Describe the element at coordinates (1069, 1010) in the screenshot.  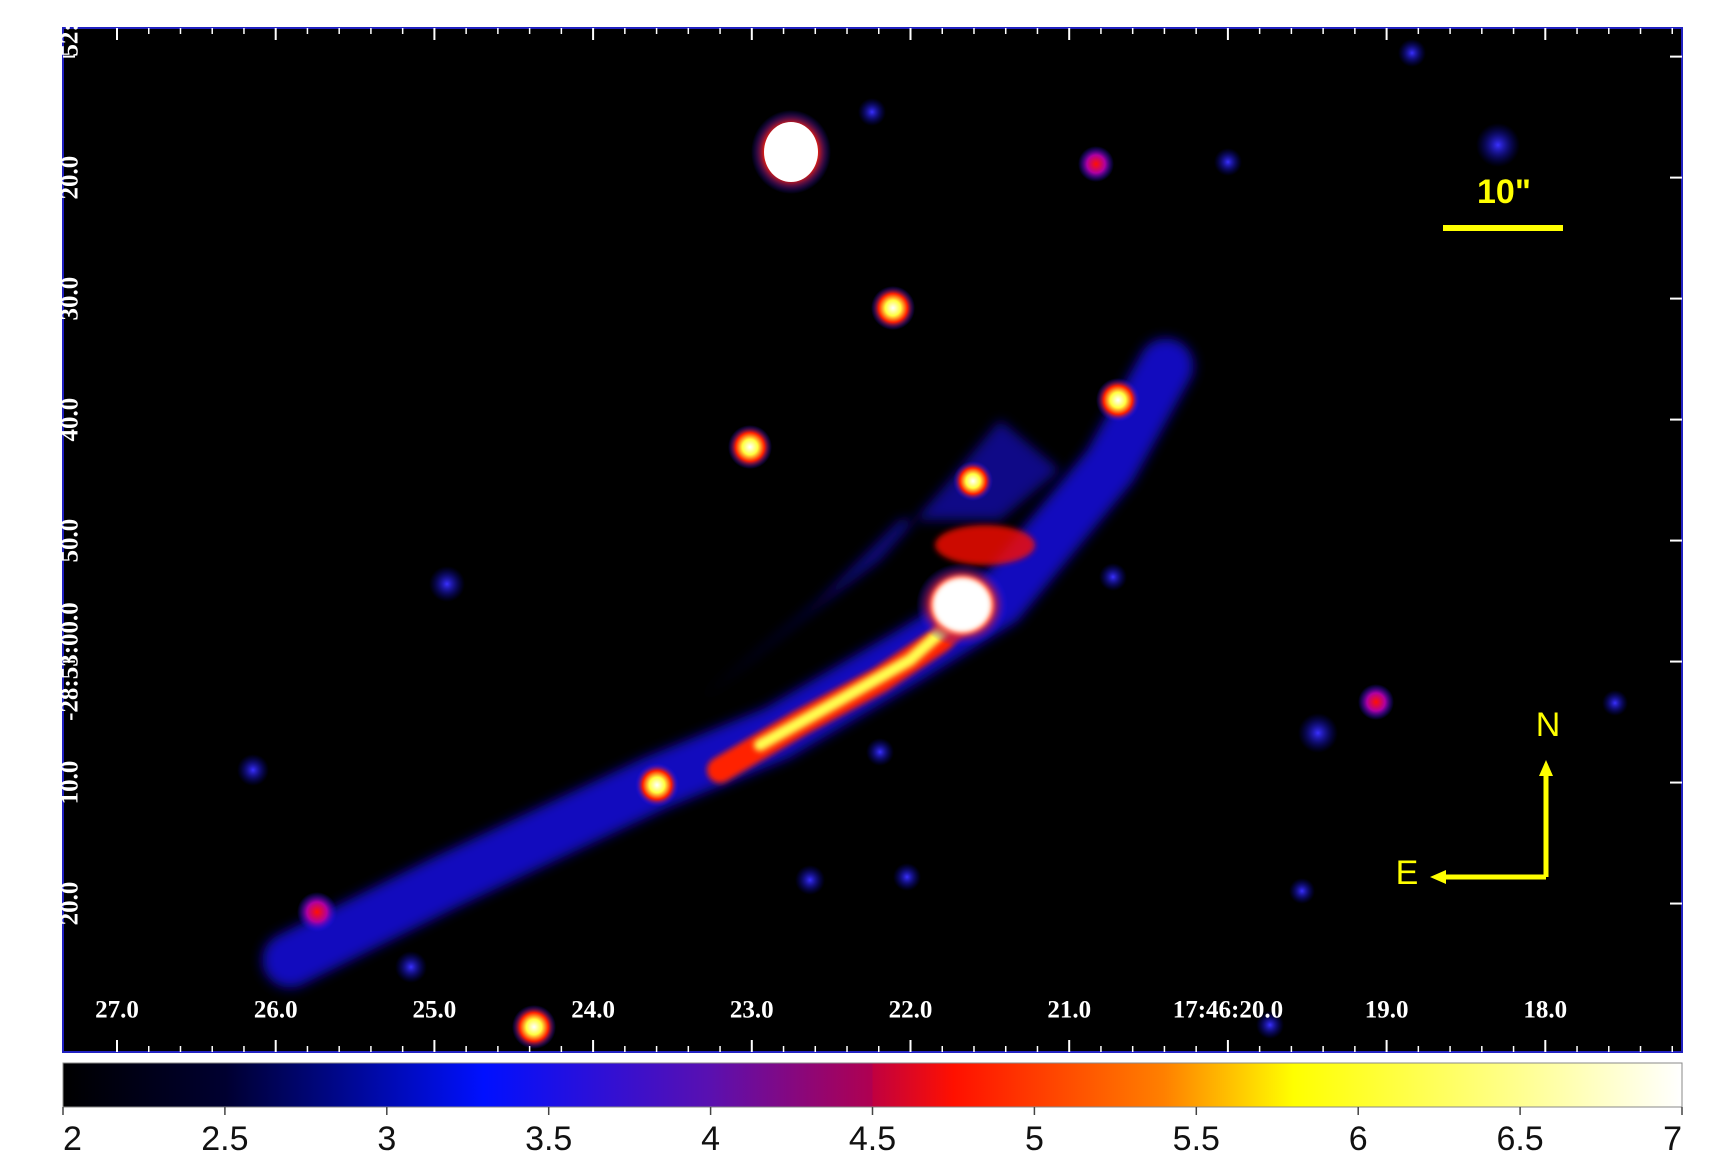
I see `x-tick-label: 21.0` at that location.